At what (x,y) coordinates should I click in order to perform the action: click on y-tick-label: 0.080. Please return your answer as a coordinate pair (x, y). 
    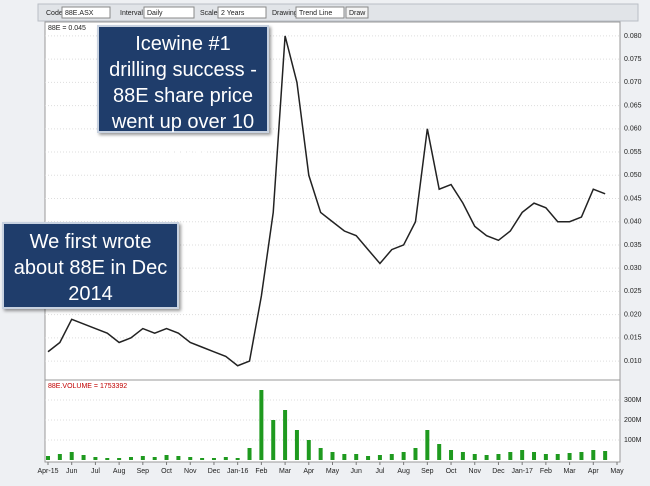
    Looking at the image, I should click on (633, 36).